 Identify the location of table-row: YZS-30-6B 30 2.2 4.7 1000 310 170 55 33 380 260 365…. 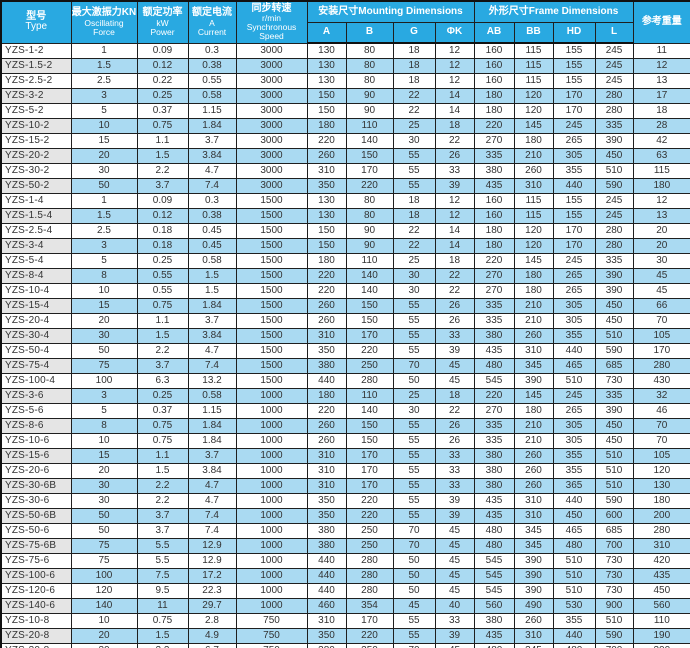
(345, 486).